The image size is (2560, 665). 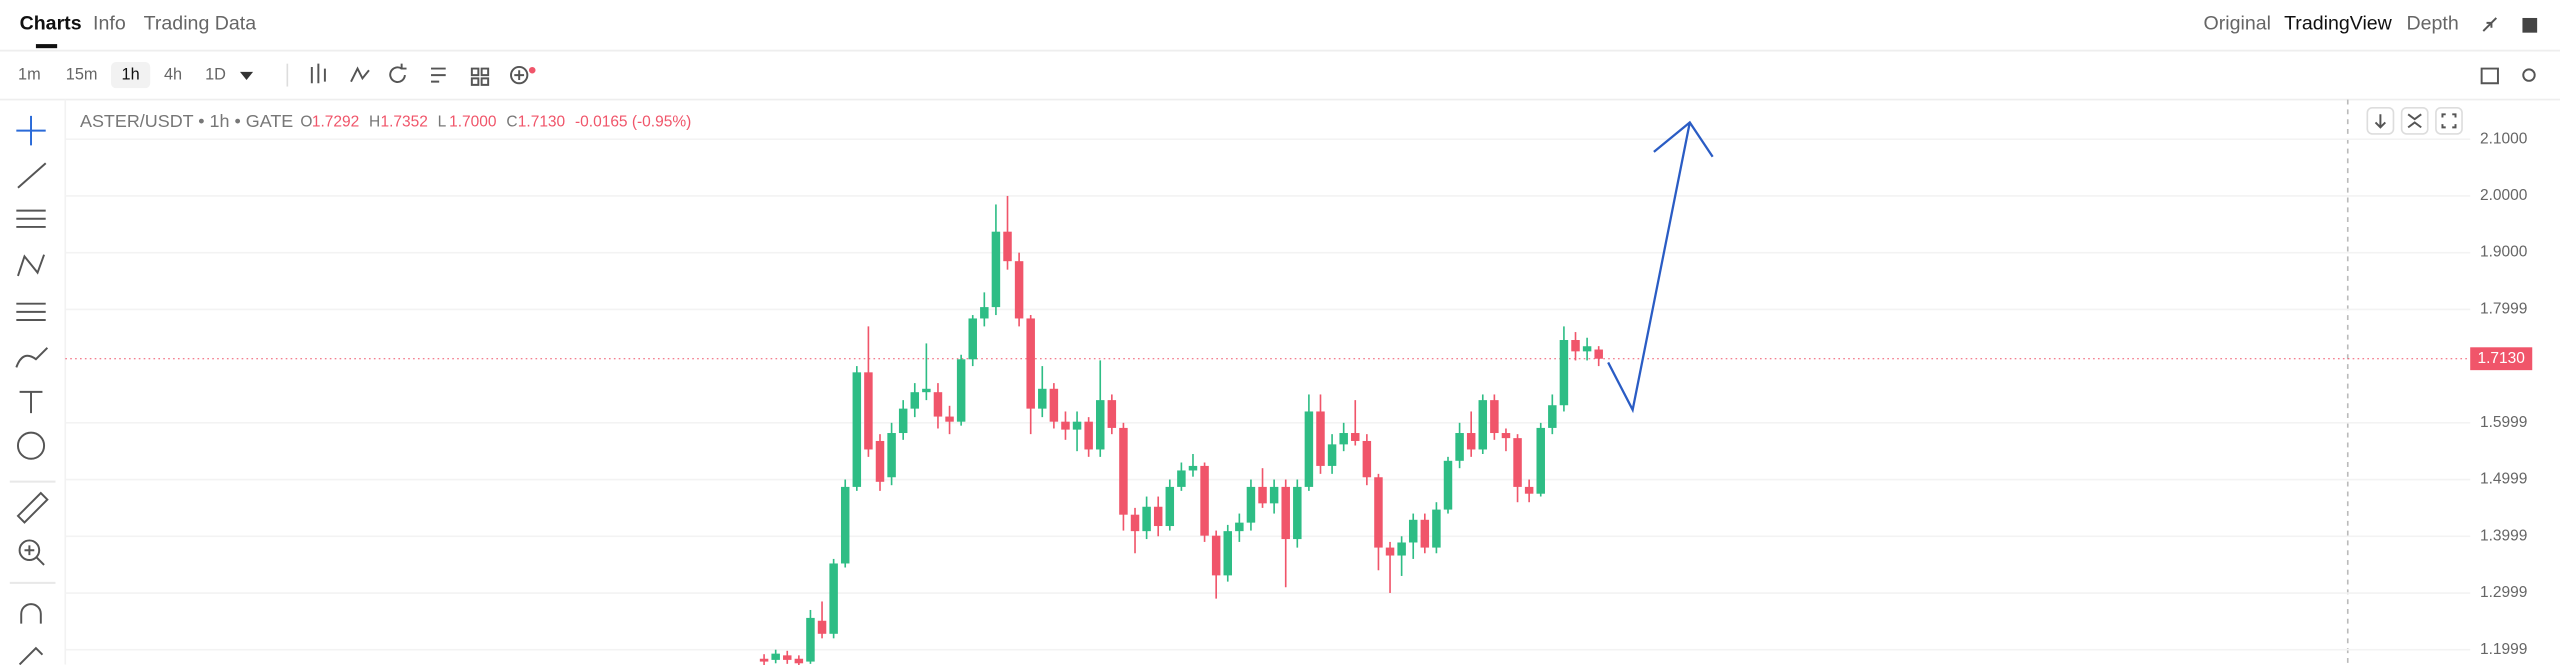 I want to click on tab: Charts, so click(x=51, y=24).